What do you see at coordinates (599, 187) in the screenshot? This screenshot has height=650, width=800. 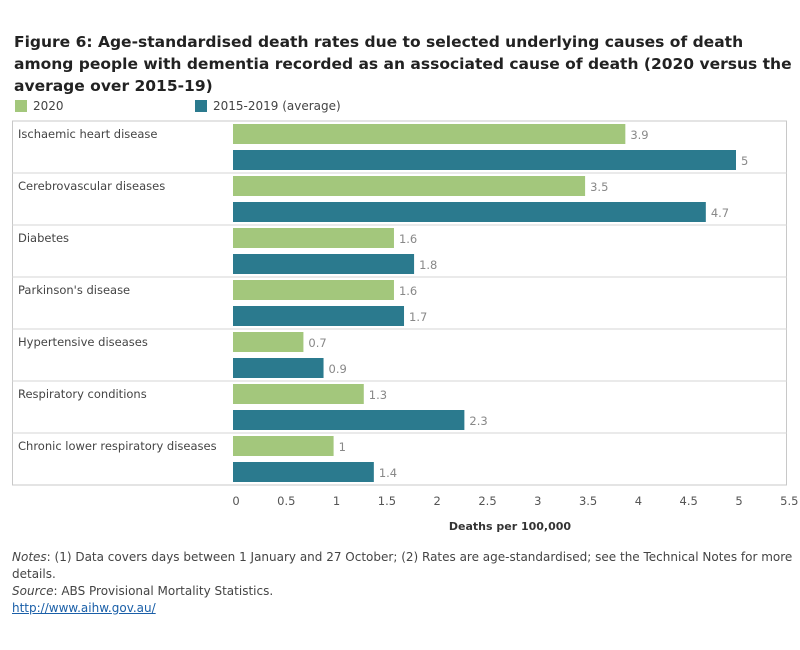 I see `value-label: 3.5` at bounding box center [599, 187].